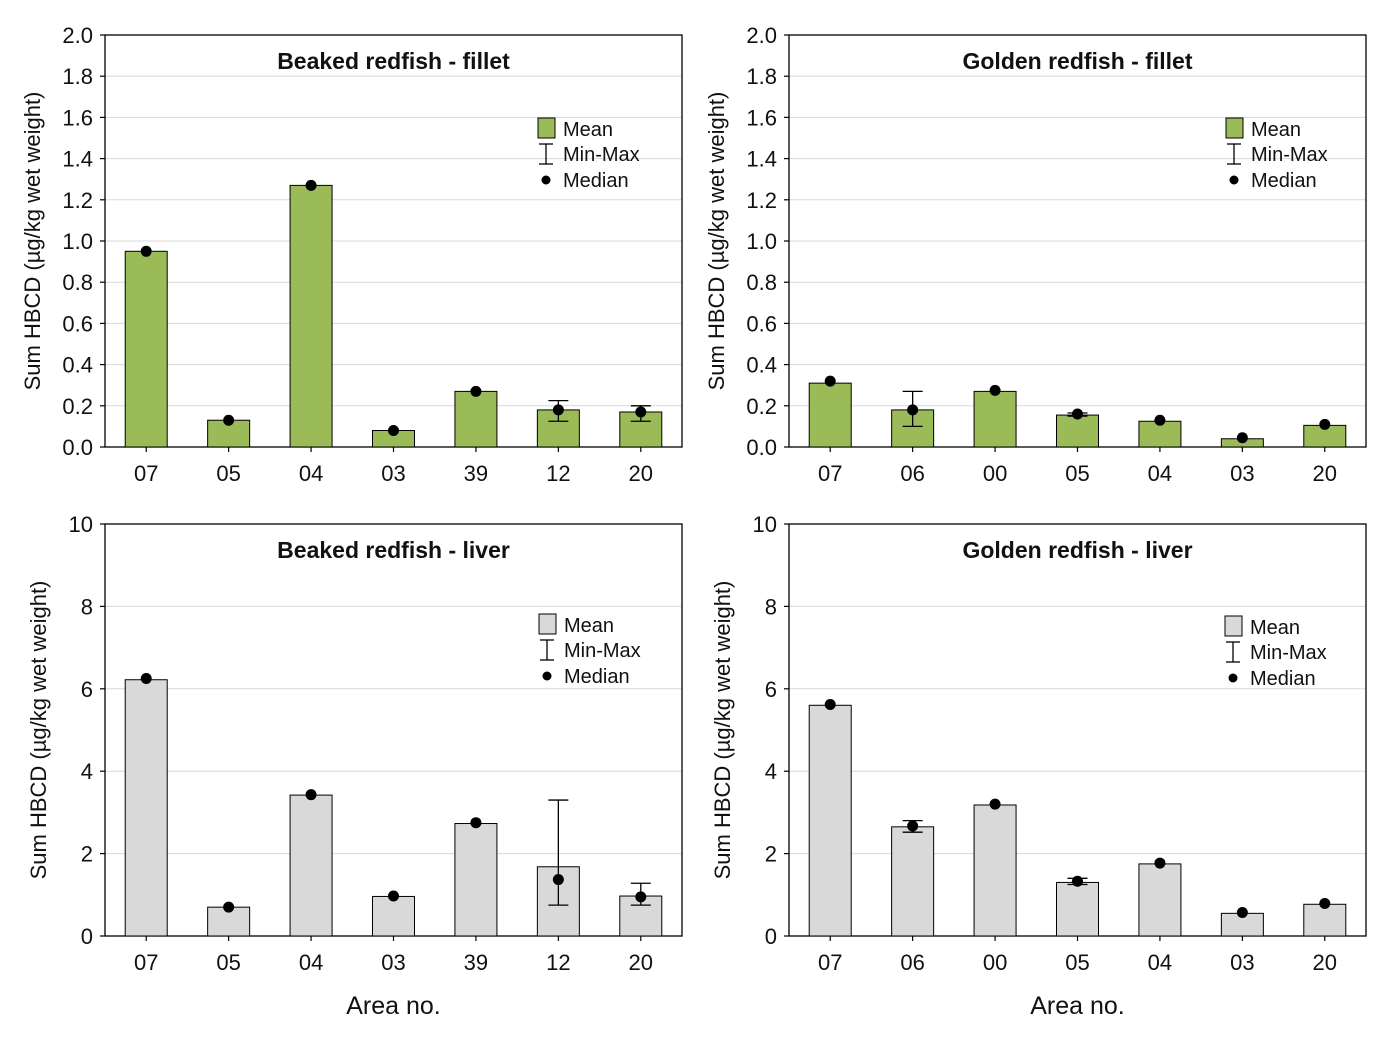  What do you see at coordinates (761, 159) in the screenshot?
I see `y-tick-label: 1.4` at bounding box center [761, 159].